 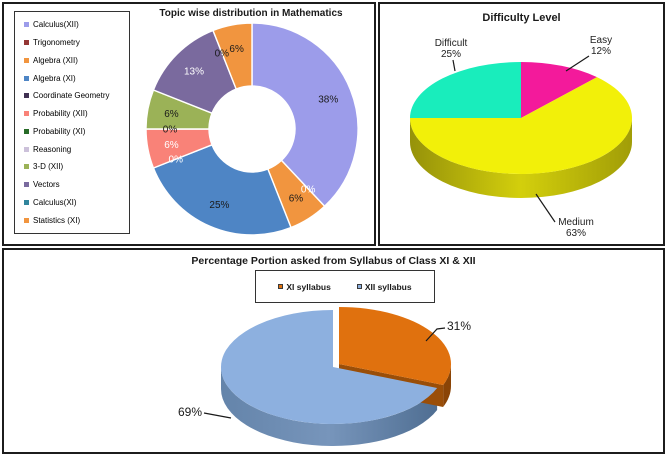 What do you see at coordinates (75, 149) in the screenshot?
I see `legend-item: Reasoning` at bounding box center [75, 149].